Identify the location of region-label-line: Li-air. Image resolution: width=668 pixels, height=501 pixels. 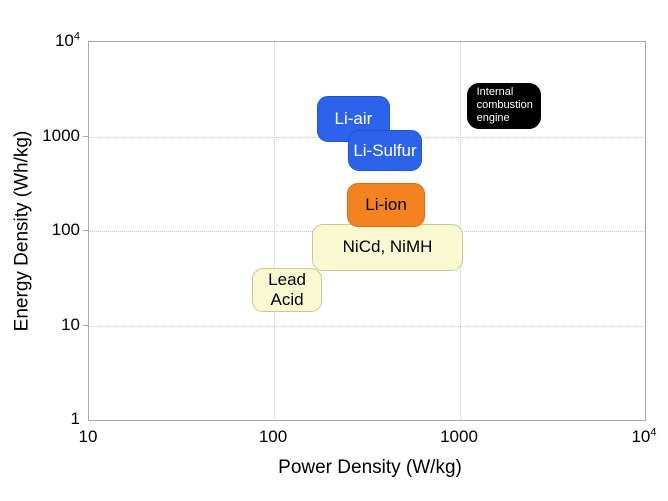
(353, 119).